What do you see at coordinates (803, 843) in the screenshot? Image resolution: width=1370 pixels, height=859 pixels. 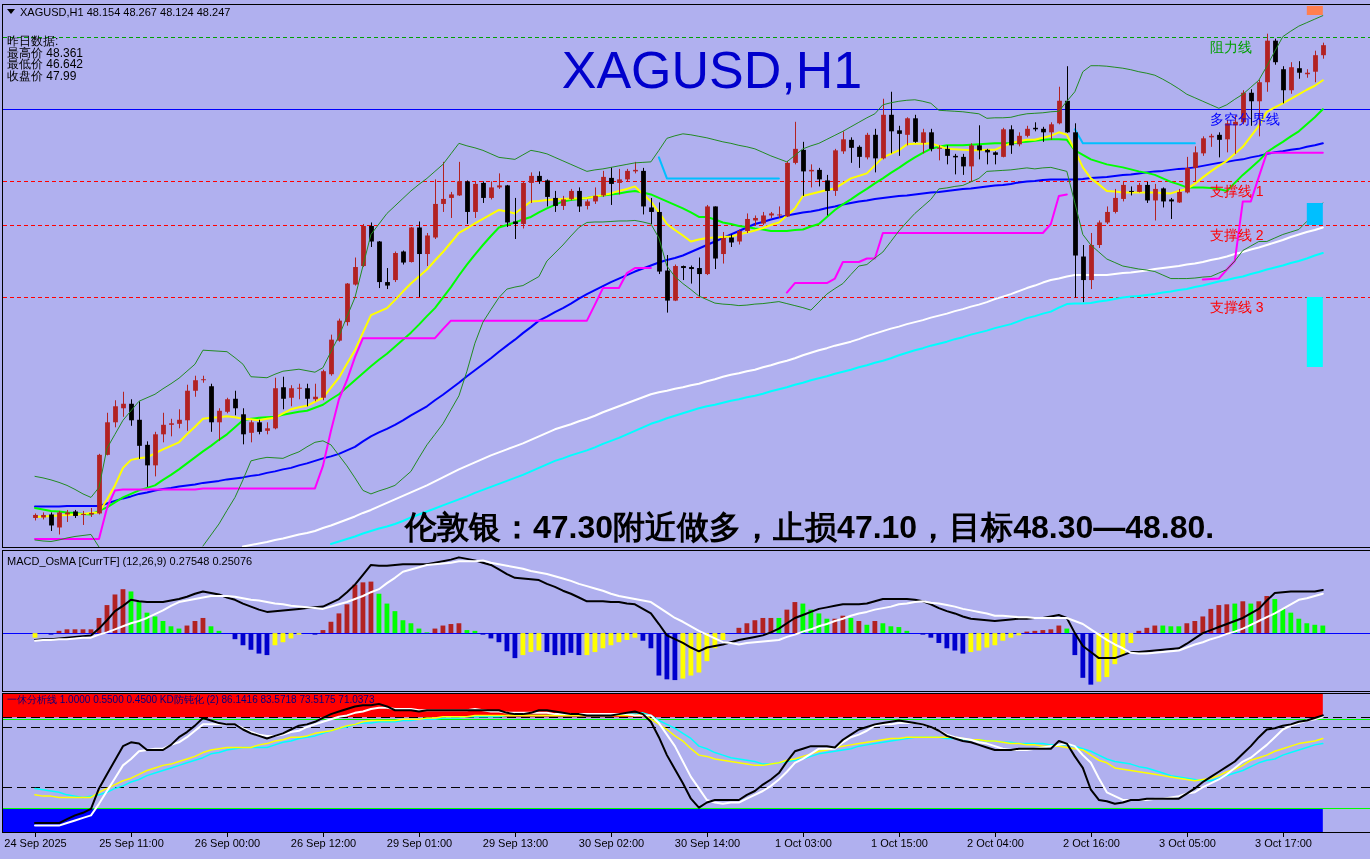 I see `x-tick-label: 1 Oct 03:00` at bounding box center [803, 843].